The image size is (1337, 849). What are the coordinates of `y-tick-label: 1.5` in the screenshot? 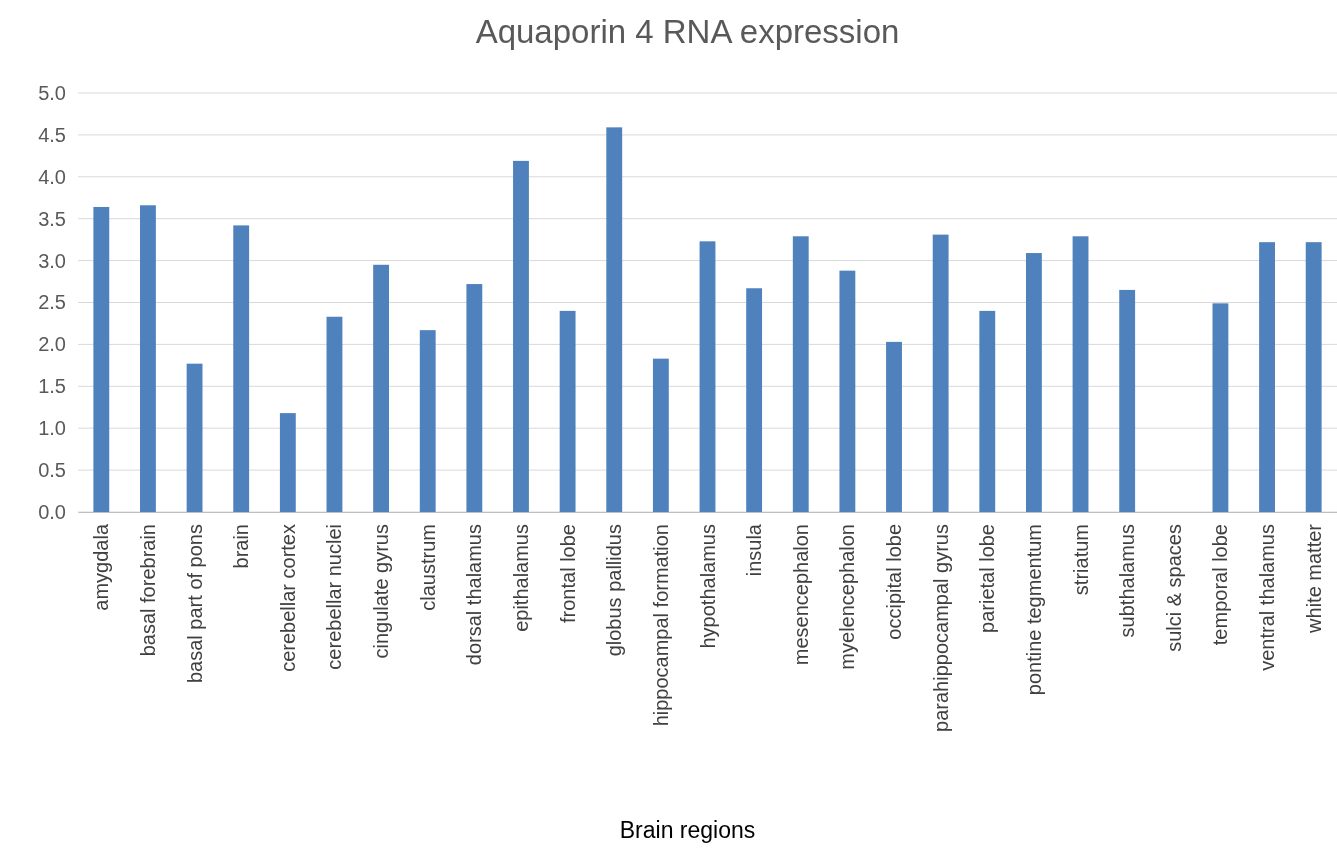 It's located at (52, 386).